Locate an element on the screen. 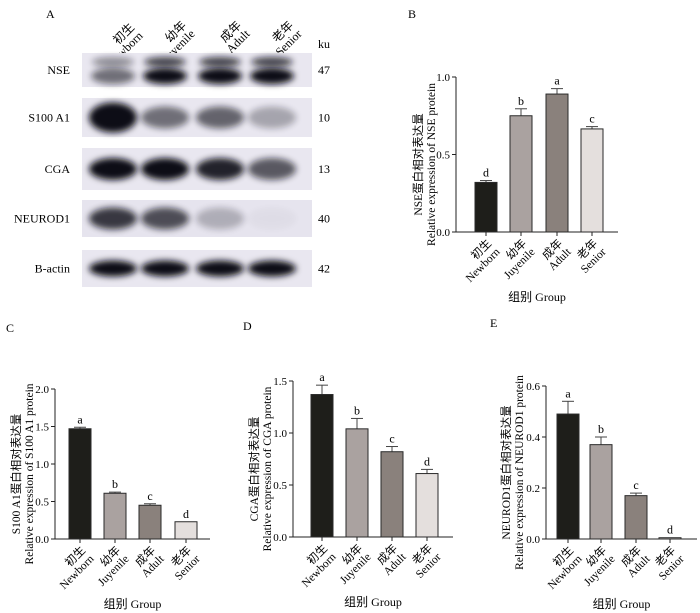 The width and height of the screenshot is (700, 613). panel-label: B is located at coordinates (412, 14).